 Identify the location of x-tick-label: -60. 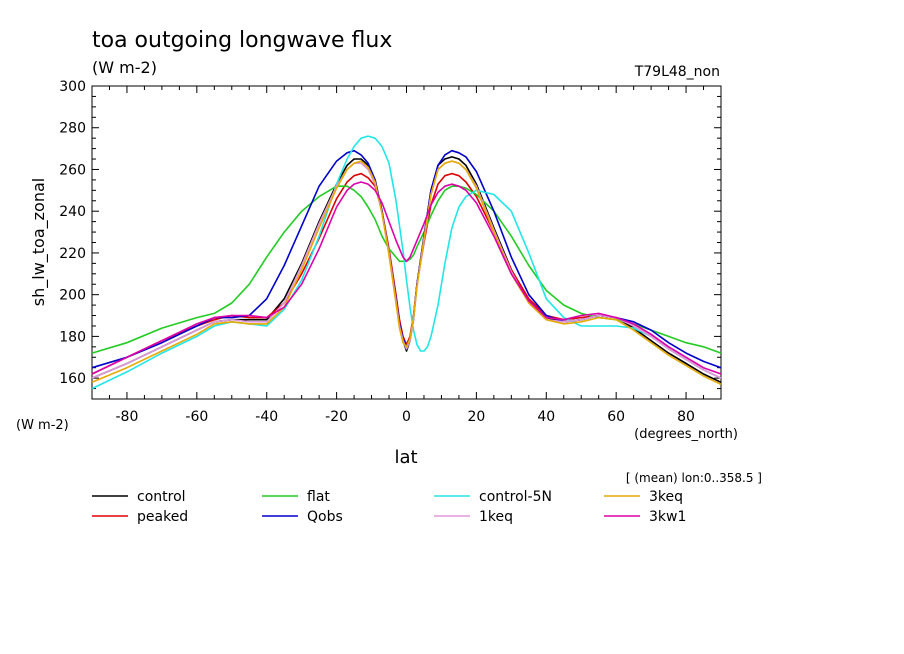
(196, 417).